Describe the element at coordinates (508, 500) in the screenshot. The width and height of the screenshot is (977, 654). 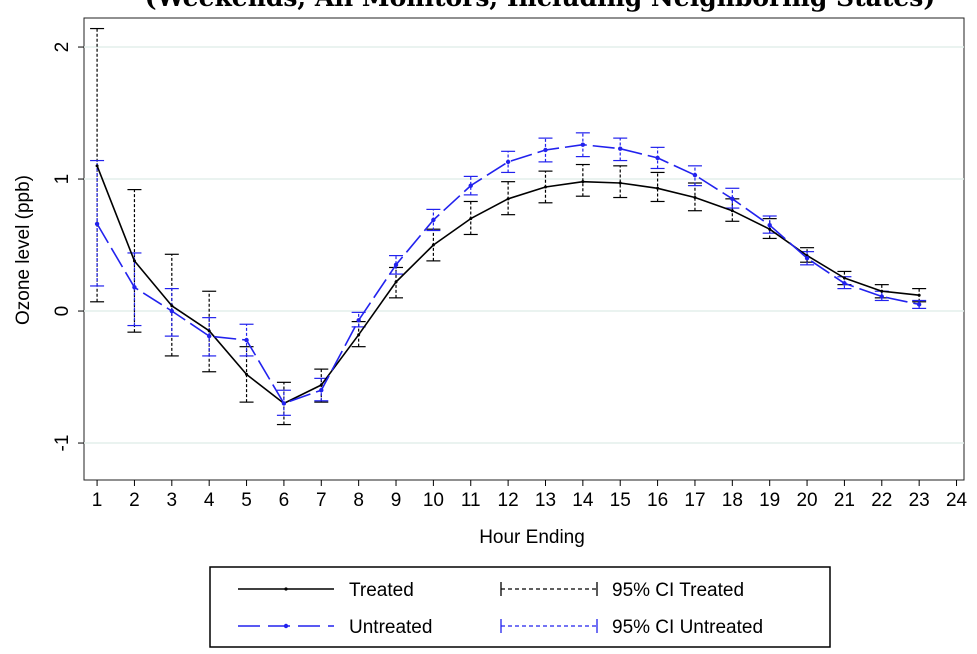
I see `x-tick-label: 12` at that location.